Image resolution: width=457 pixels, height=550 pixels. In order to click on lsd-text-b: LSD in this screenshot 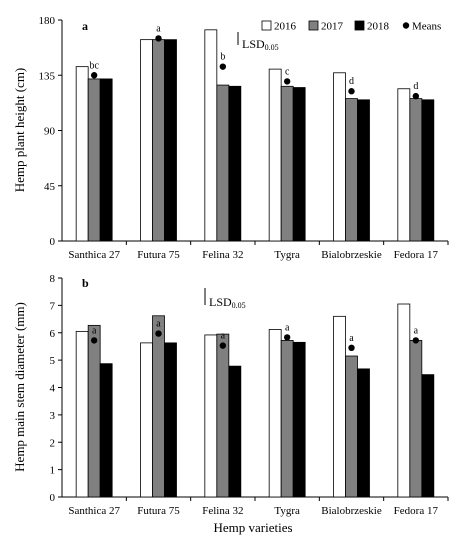, I will do `click(220, 302)`.